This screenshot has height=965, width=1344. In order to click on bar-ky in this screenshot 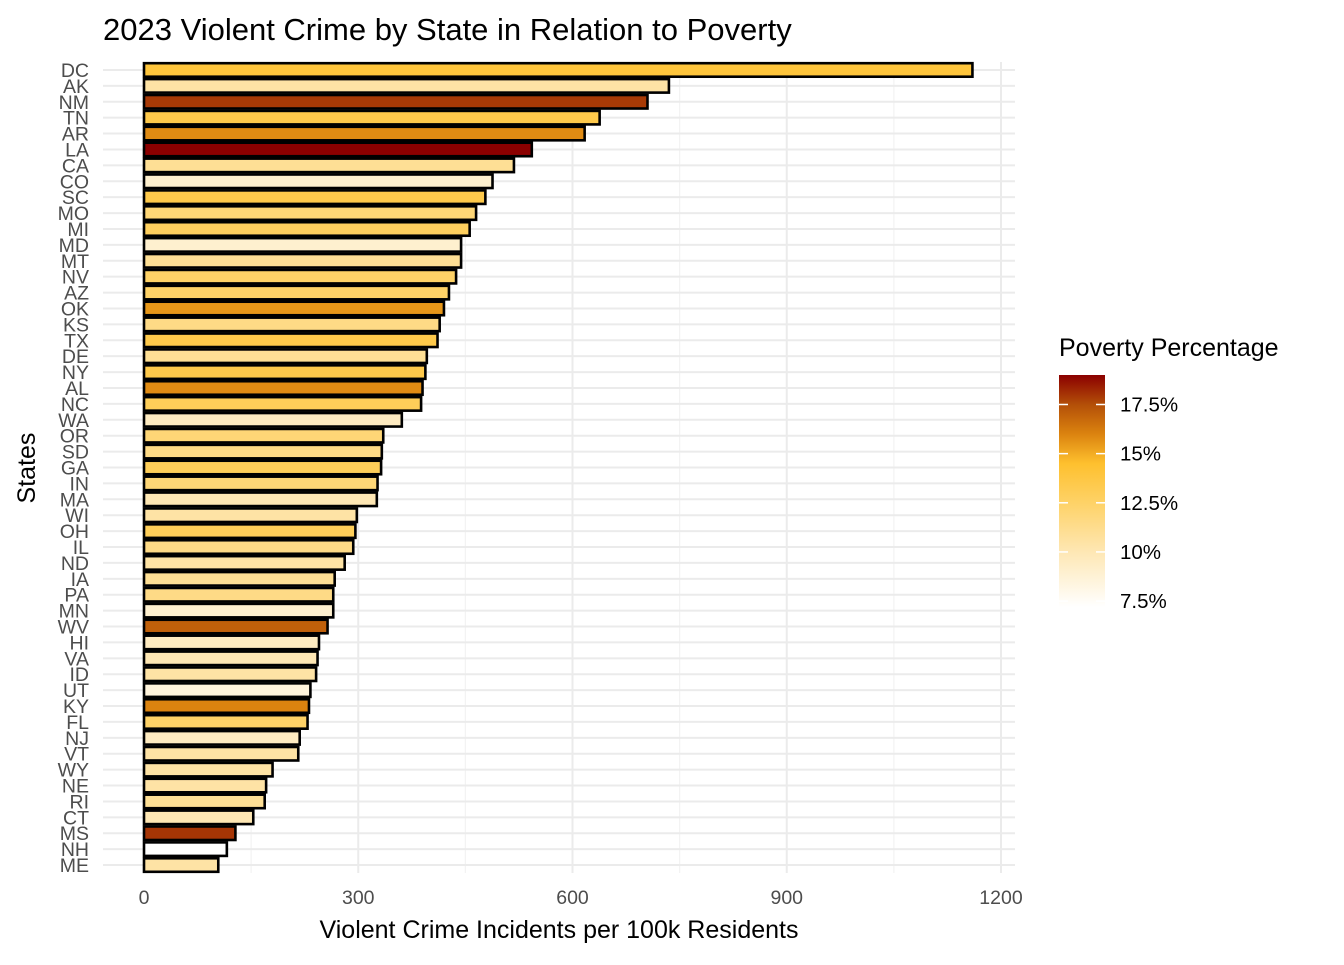, I will do `click(226, 706)`.